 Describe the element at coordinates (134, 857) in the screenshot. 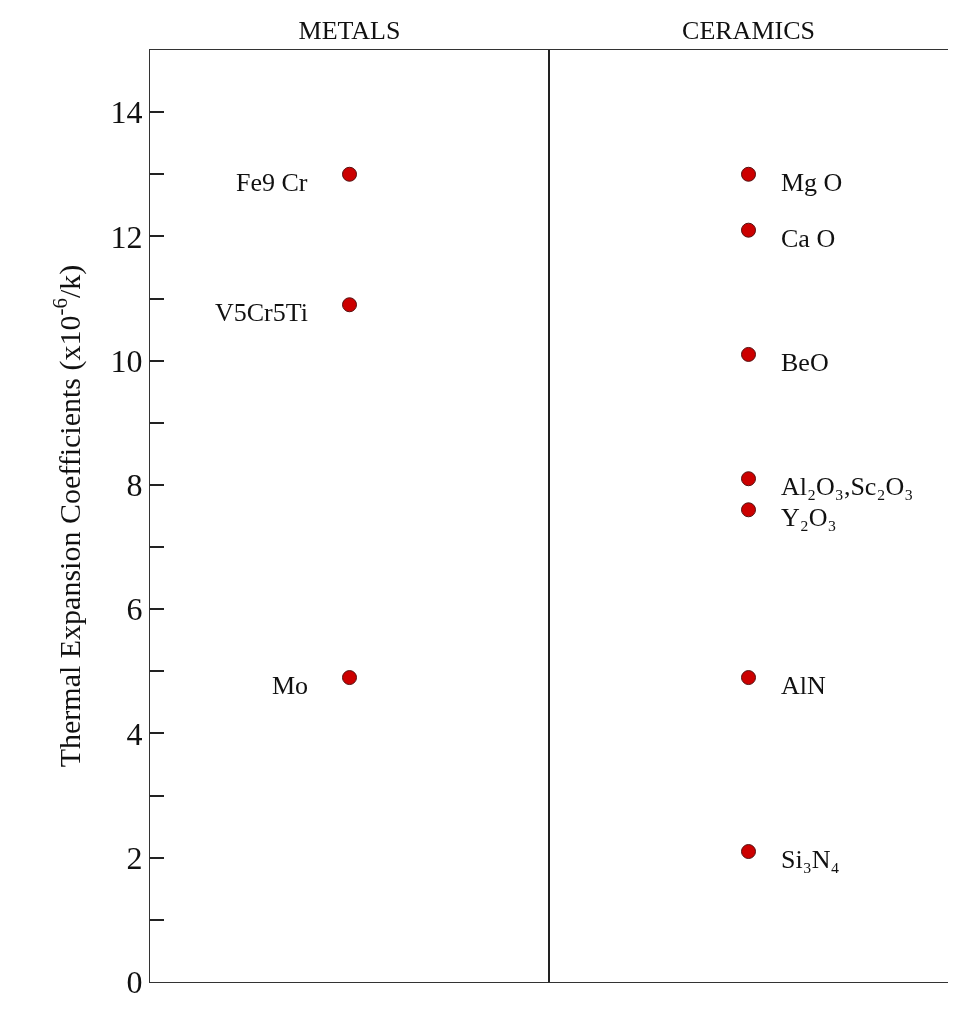

I see `y-tick-label: 2` at that location.